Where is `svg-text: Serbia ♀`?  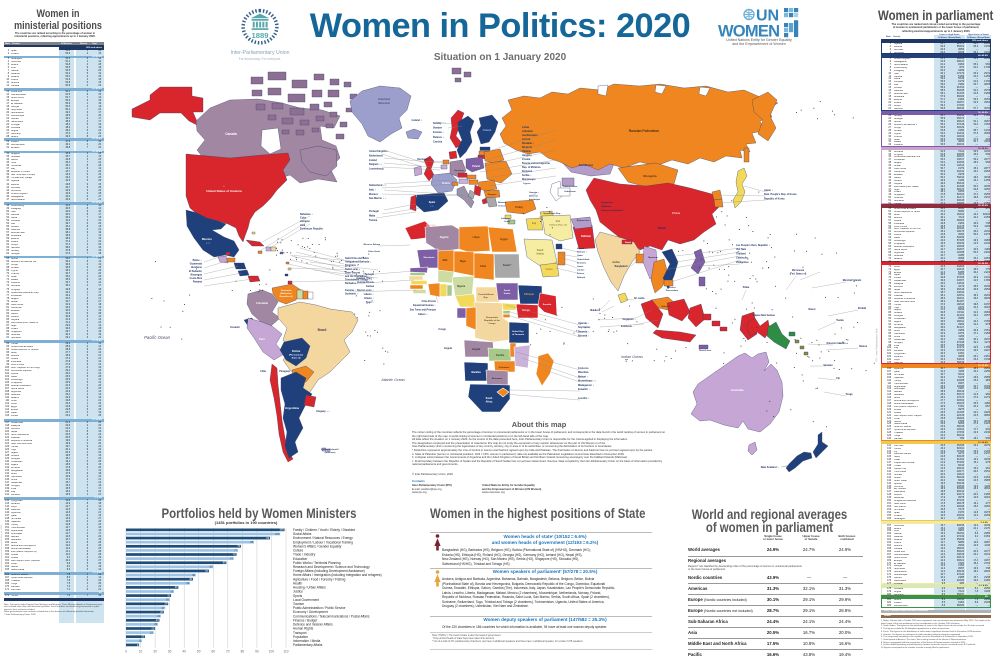
svg-text: Serbia ♀ is located at coordinates (527, 175).